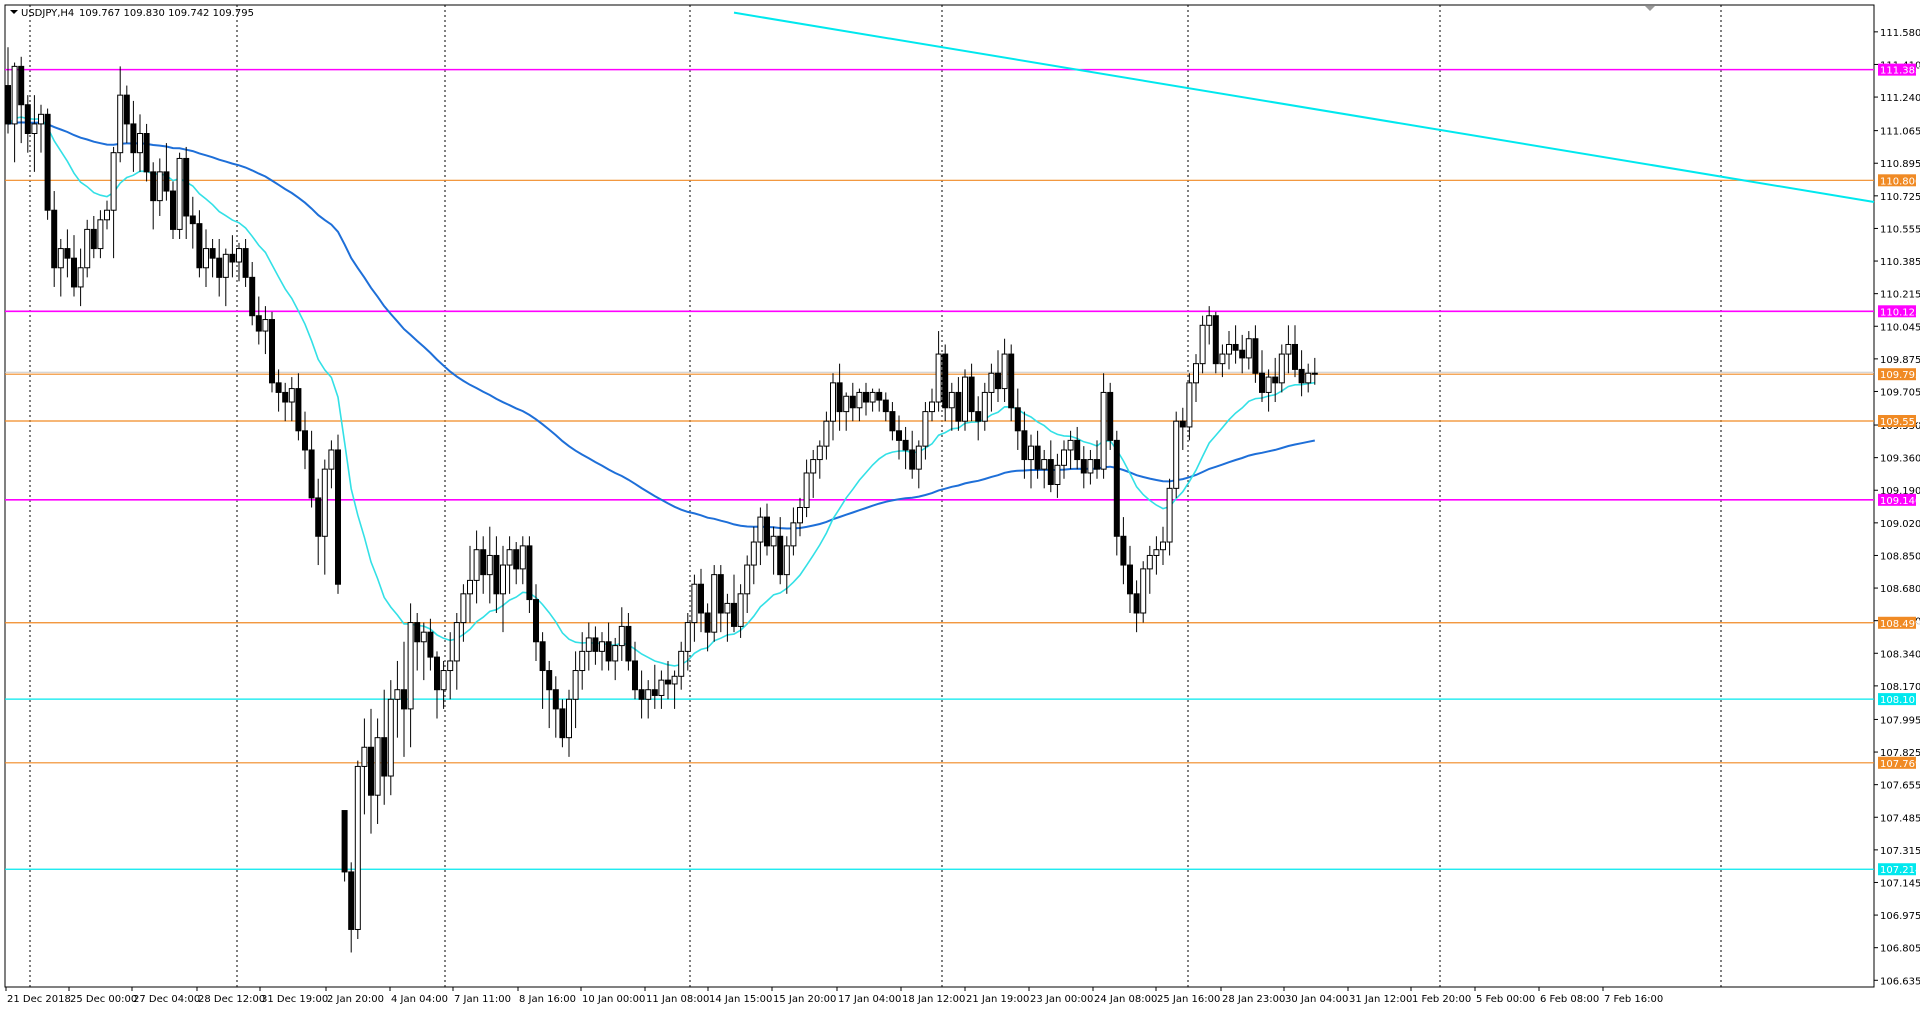 This screenshot has height=1010, width=1920. What do you see at coordinates (1900, 524) in the screenshot?
I see `y-tick-label: 109.020` at bounding box center [1900, 524].